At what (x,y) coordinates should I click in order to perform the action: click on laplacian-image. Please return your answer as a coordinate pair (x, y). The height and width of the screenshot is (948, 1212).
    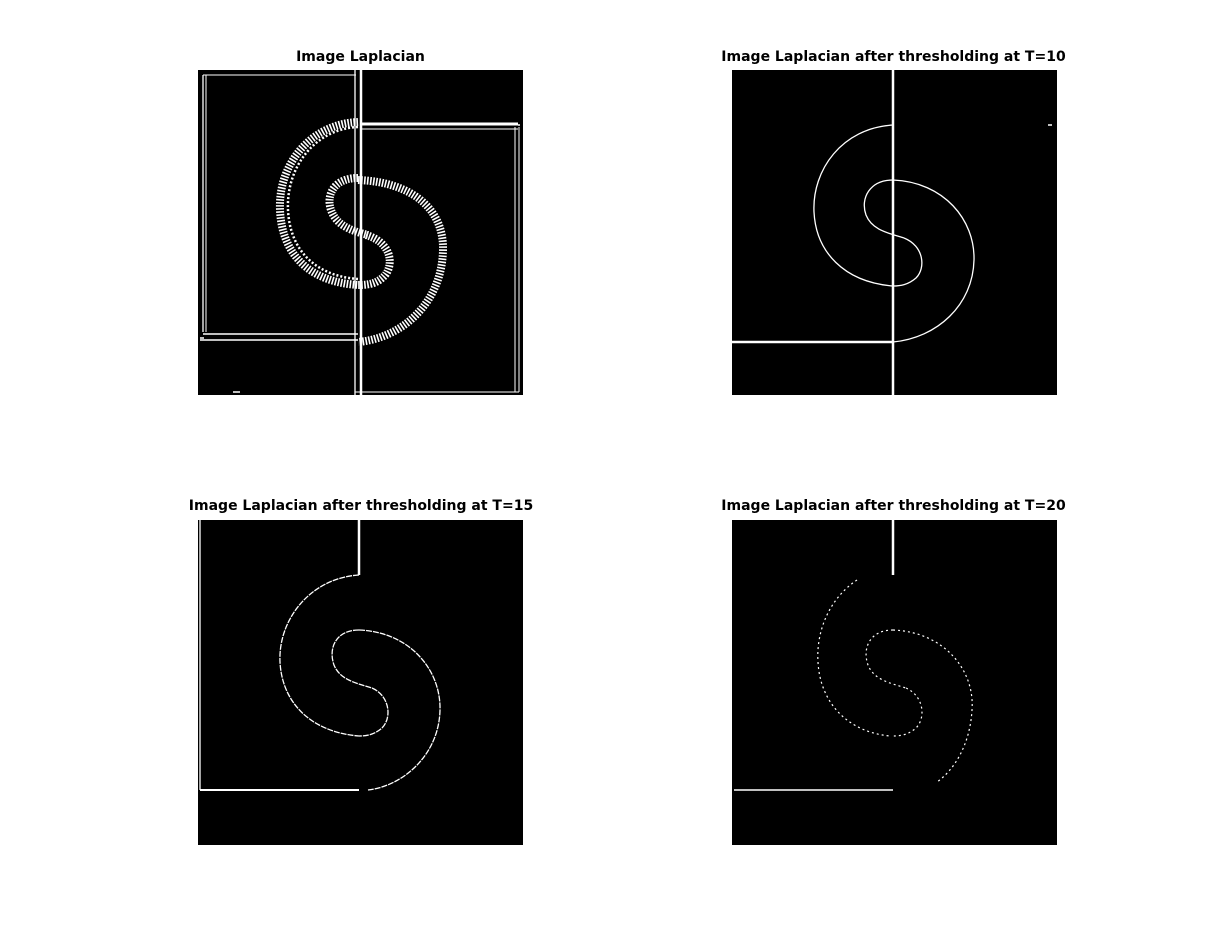
    Looking at the image, I should click on (360, 232).